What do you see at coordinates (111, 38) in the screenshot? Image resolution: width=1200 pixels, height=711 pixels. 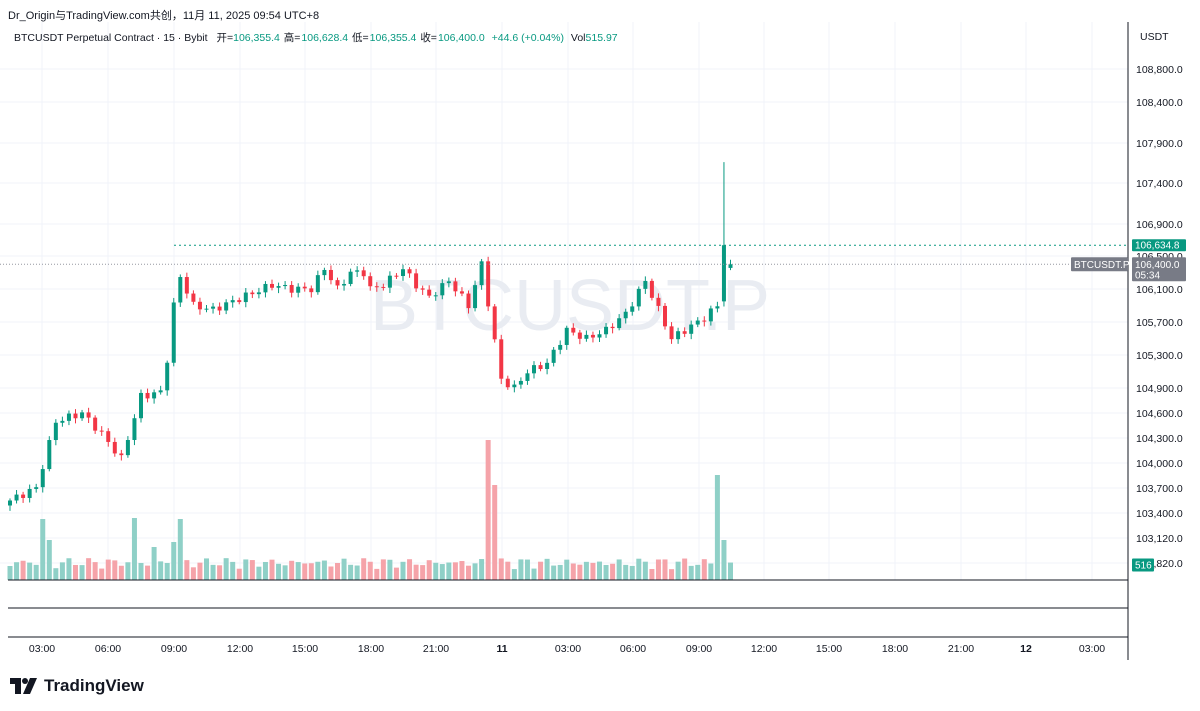 I see `symbol-title: BTCUSDT Perpetual Contract · 15 · Bybit` at bounding box center [111, 38].